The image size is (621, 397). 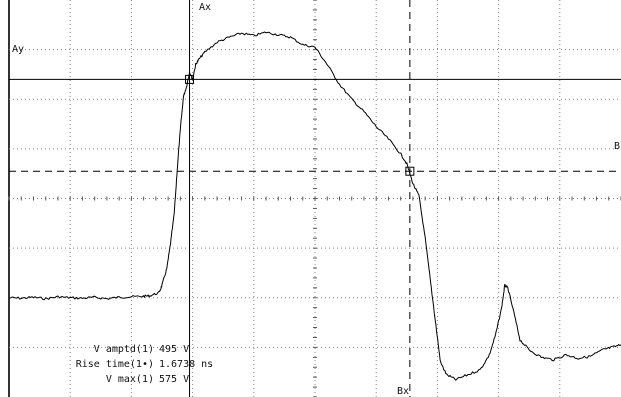 What do you see at coordinates (124, 349) in the screenshot?
I see `measurement-label-1: V amptd(1)` at bounding box center [124, 349].